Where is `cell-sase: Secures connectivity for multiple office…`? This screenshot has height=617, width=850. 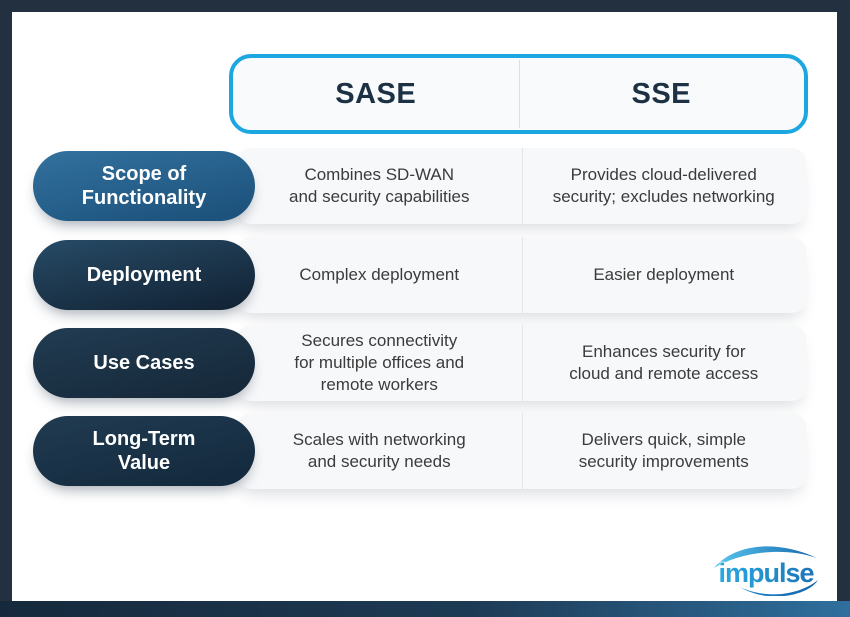 cell-sase: Secures connectivity for multiple office… is located at coordinates (379, 362).